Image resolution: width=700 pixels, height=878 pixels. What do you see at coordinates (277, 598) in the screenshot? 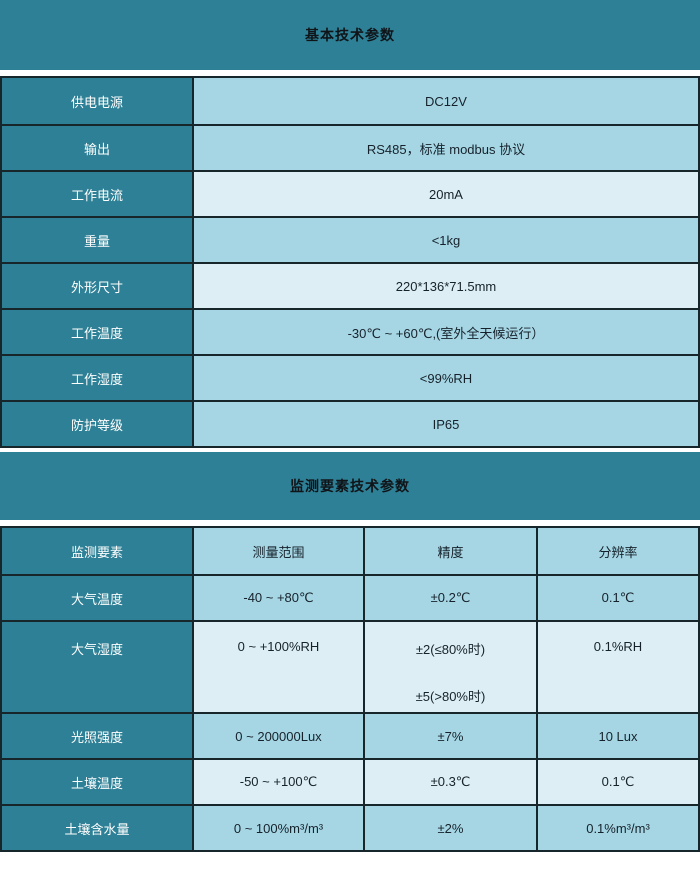
I see `range-value: -40 ~ +80℃` at bounding box center [277, 598].